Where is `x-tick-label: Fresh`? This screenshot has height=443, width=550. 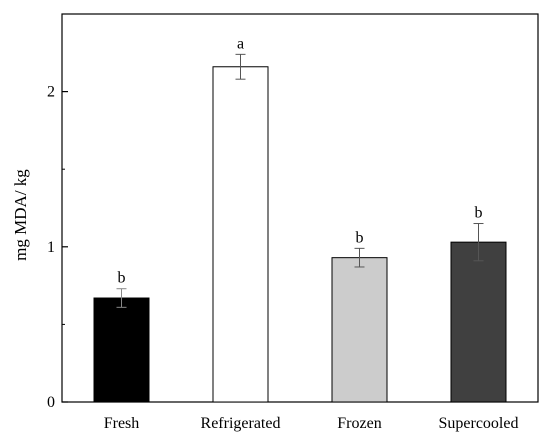
x-tick-label: Fresh is located at coordinates (122, 423).